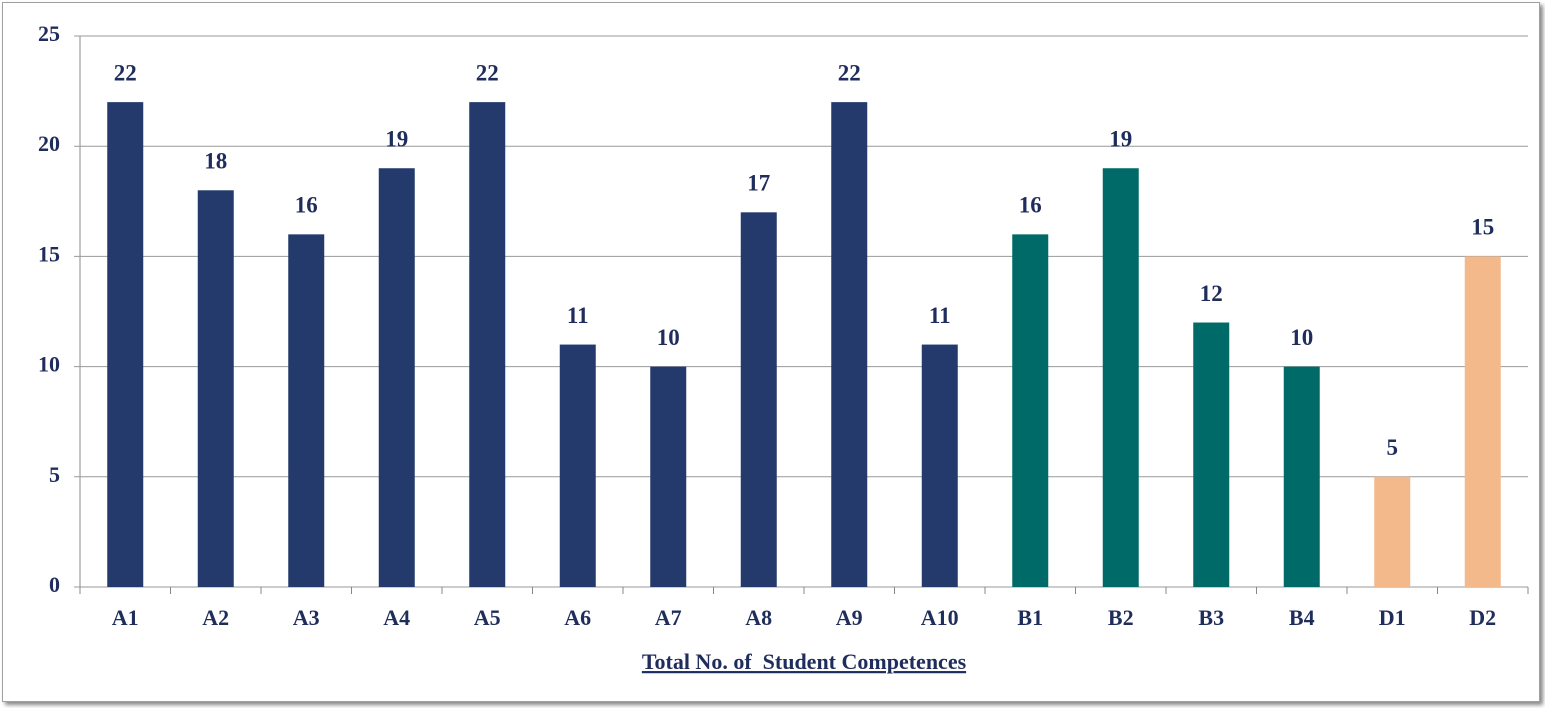 The image size is (1545, 708). I want to click on data-label: 15, so click(1482, 227).